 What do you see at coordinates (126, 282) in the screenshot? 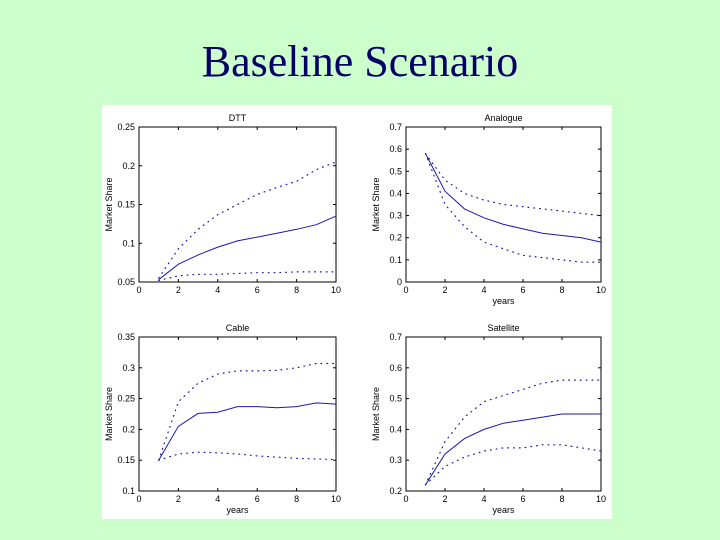
I see `dtt-ytick-label: 0.05` at bounding box center [126, 282].